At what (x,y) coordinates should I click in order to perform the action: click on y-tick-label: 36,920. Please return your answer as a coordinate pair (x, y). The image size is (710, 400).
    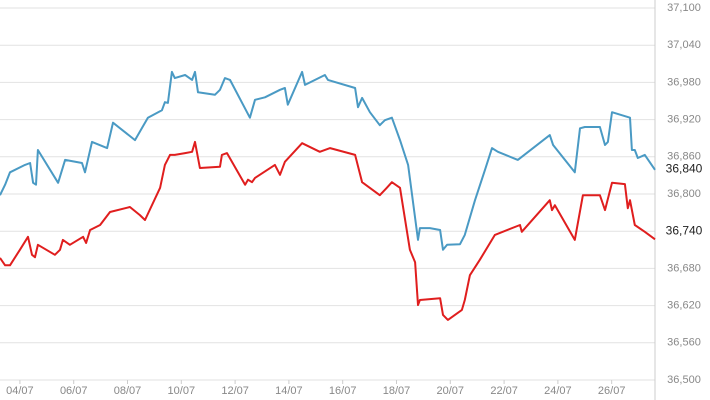
    Looking at the image, I should click on (684, 120).